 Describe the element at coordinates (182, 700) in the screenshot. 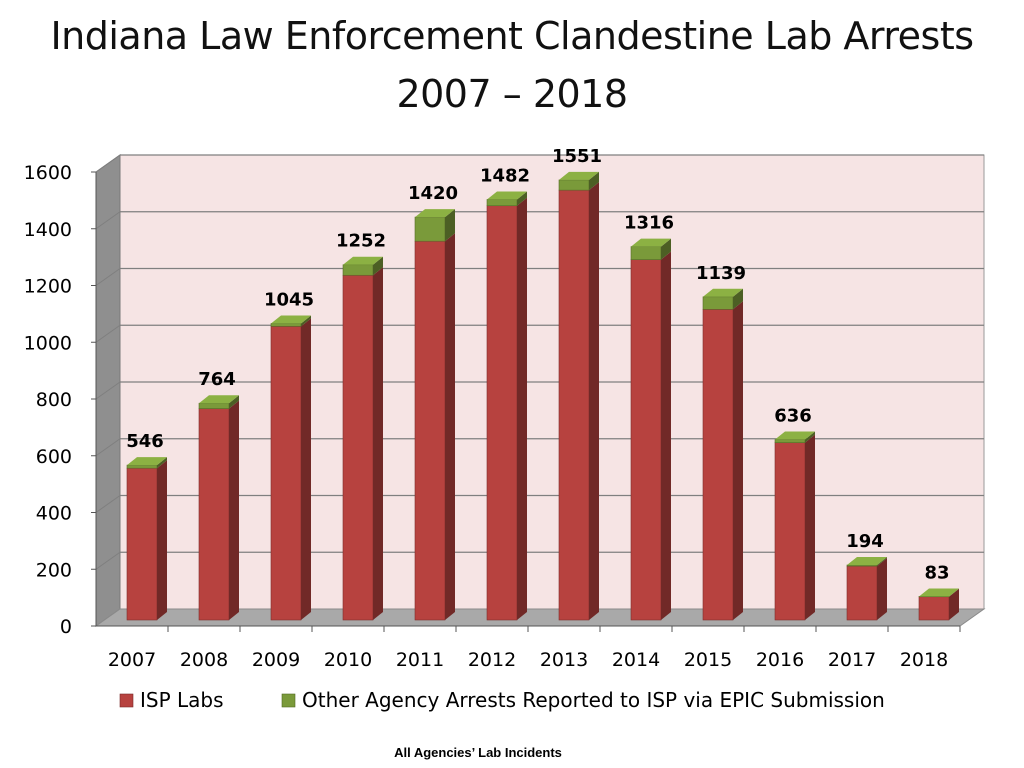

I see `legend-label-isp: ISP Labs` at that location.